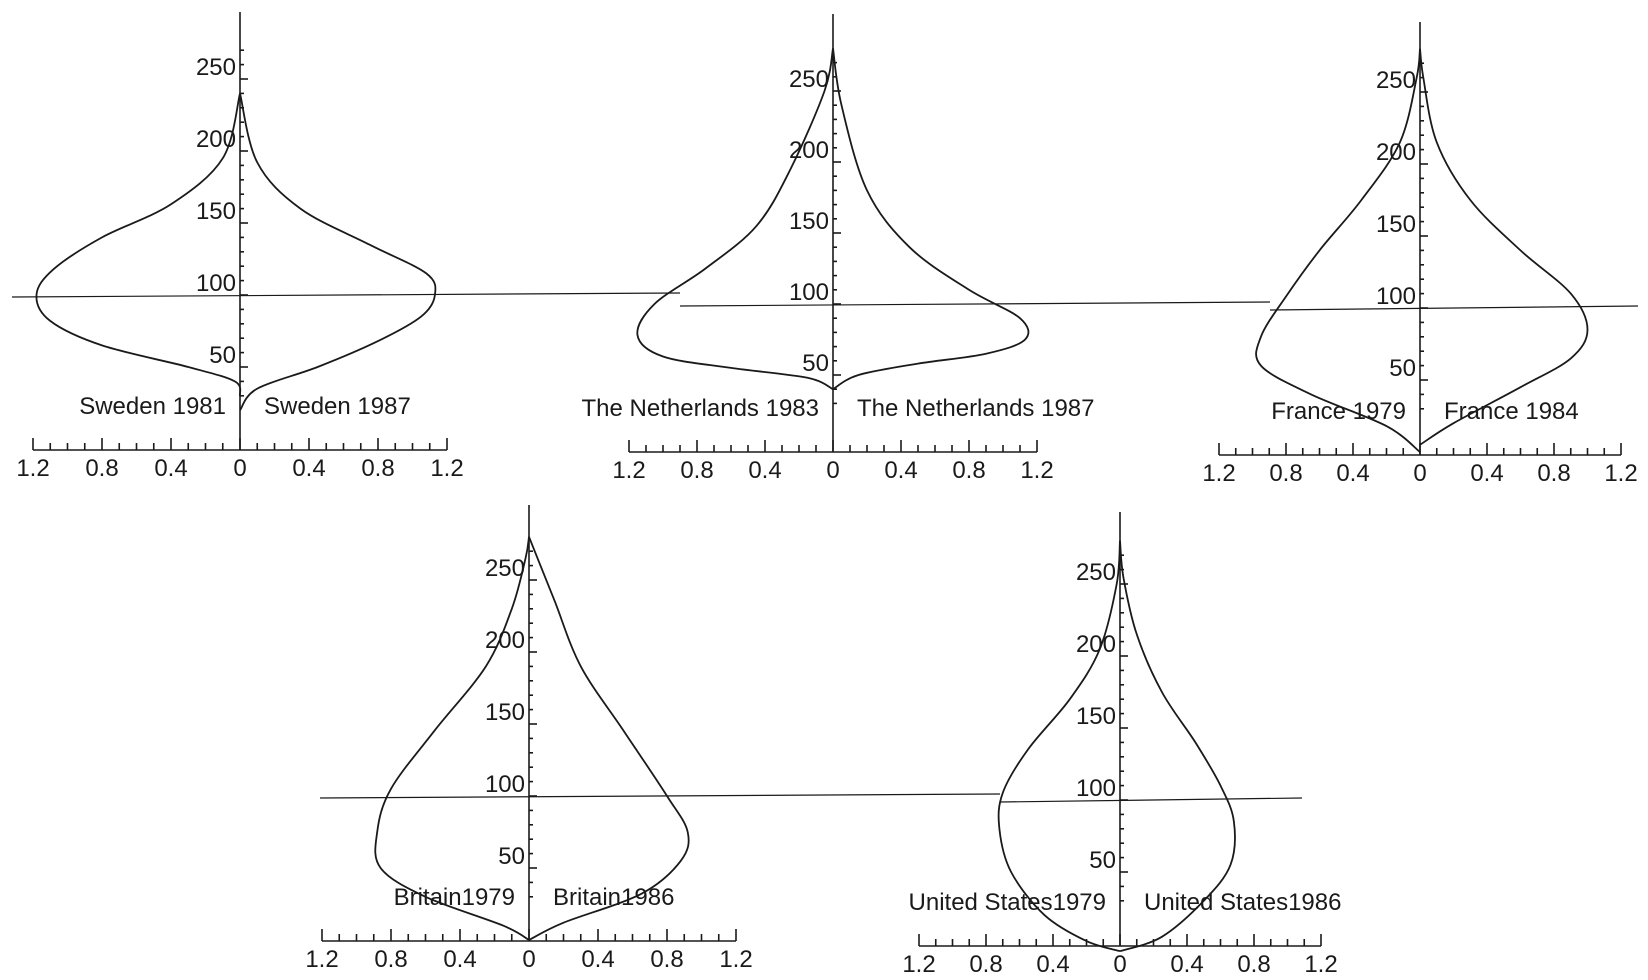 The image size is (1648, 980). Describe the element at coordinates (1511, 411) in the screenshot. I see `right-panel-label: France 1984` at that location.